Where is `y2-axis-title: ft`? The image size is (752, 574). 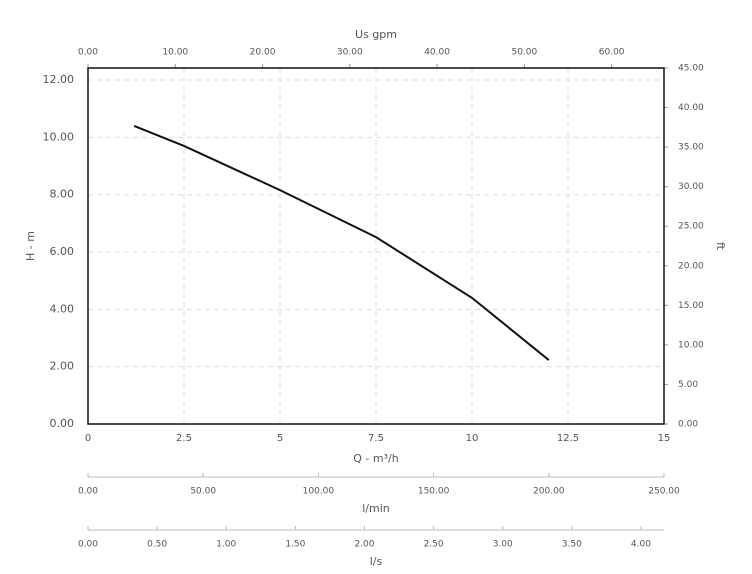 y2-axis-title: ft is located at coordinates (720, 246).